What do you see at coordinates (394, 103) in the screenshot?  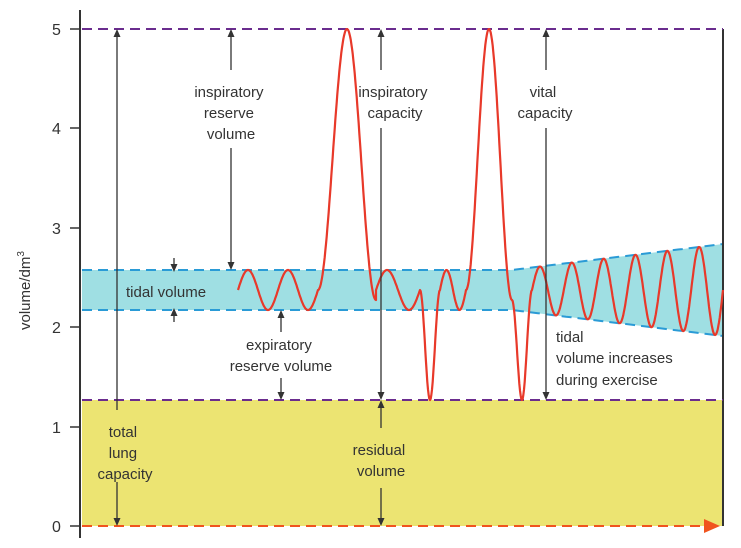 I see `ic-label: inspiratory capacity` at bounding box center [394, 103].